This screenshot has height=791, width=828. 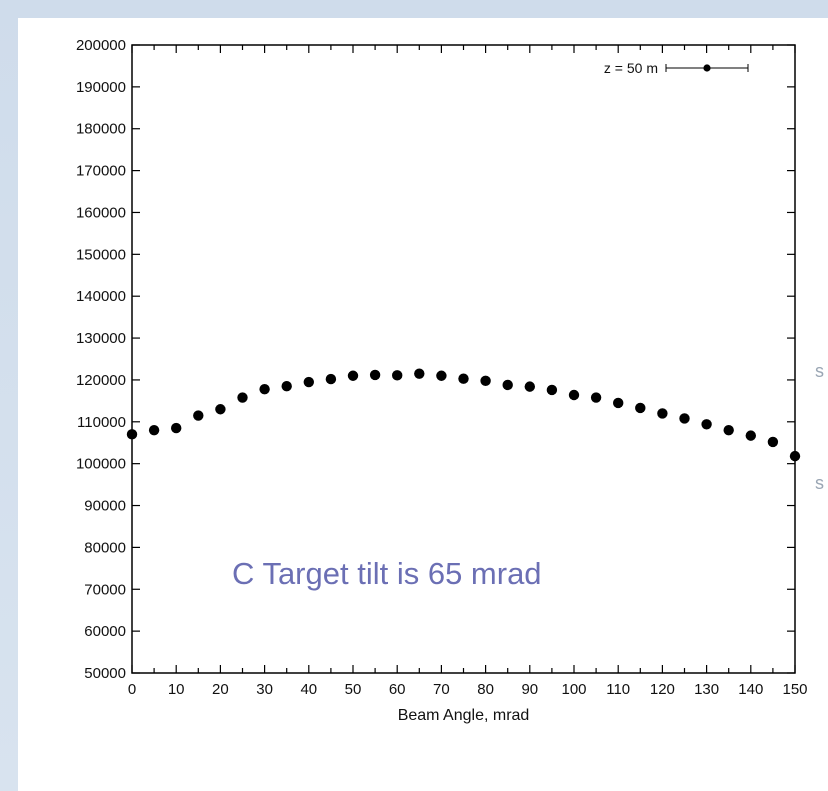 I want to click on x-tick-label: 0, so click(x=132, y=689).